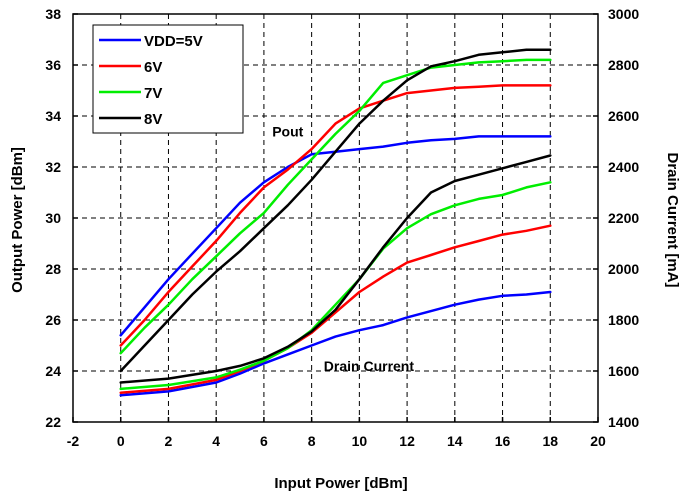 Image resolution: width=682 pixels, height=497 pixels. I want to click on annotations: Pout Drain Current, so click(343, 248).